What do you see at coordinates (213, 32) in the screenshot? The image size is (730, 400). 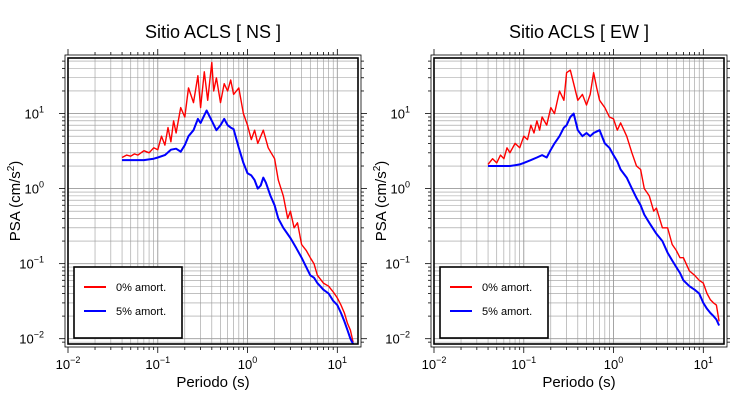 I see `chart-title: Sitio ACLS [ NS ]` at bounding box center [213, 32].